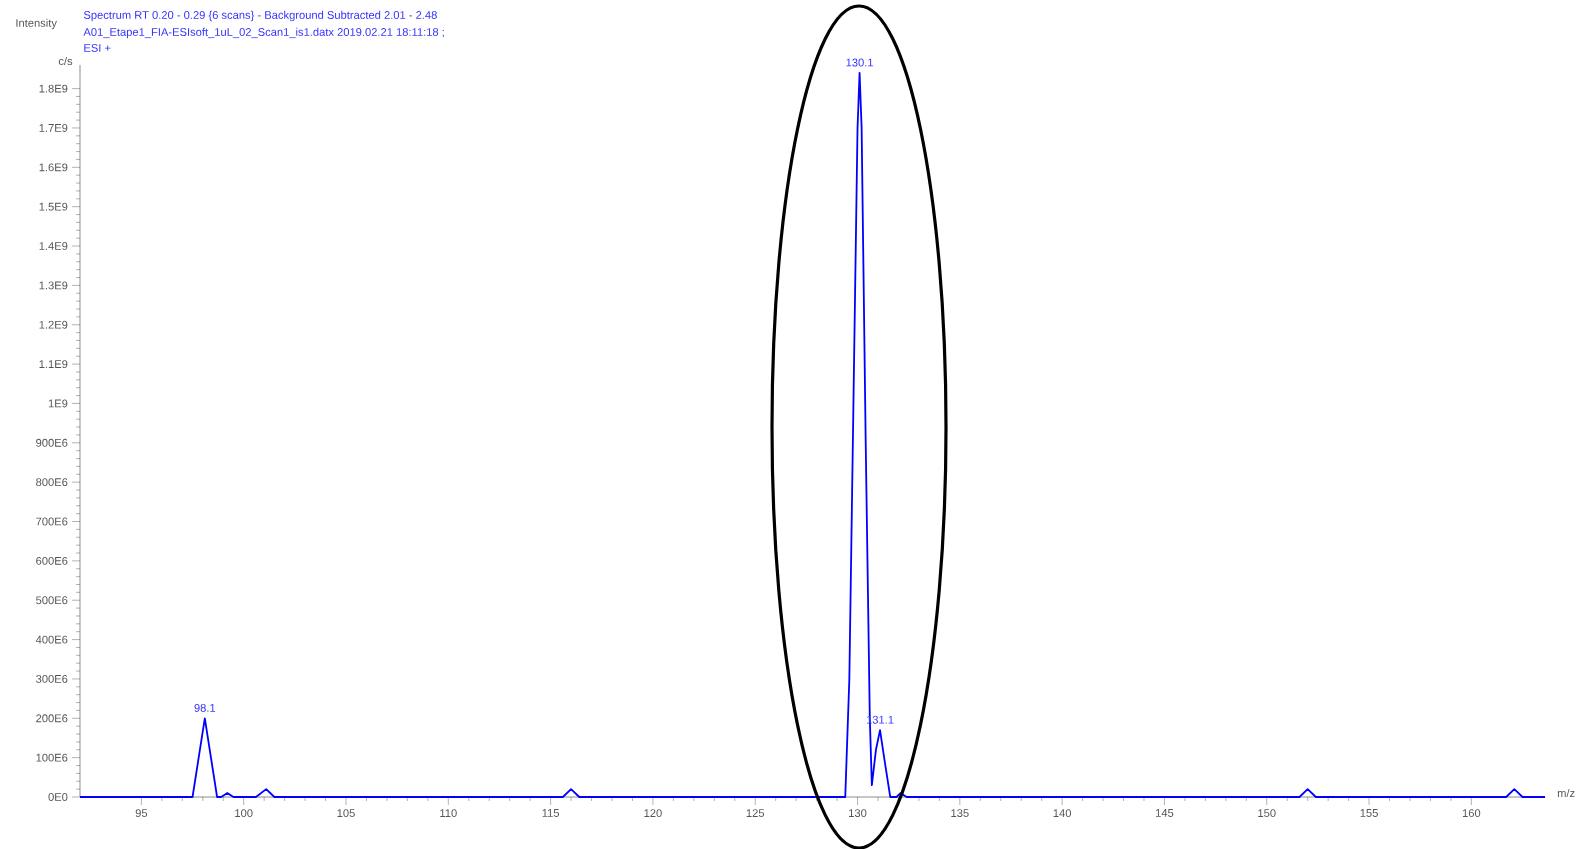  I want to click on x-tick-label: 100, so click(244, 813).